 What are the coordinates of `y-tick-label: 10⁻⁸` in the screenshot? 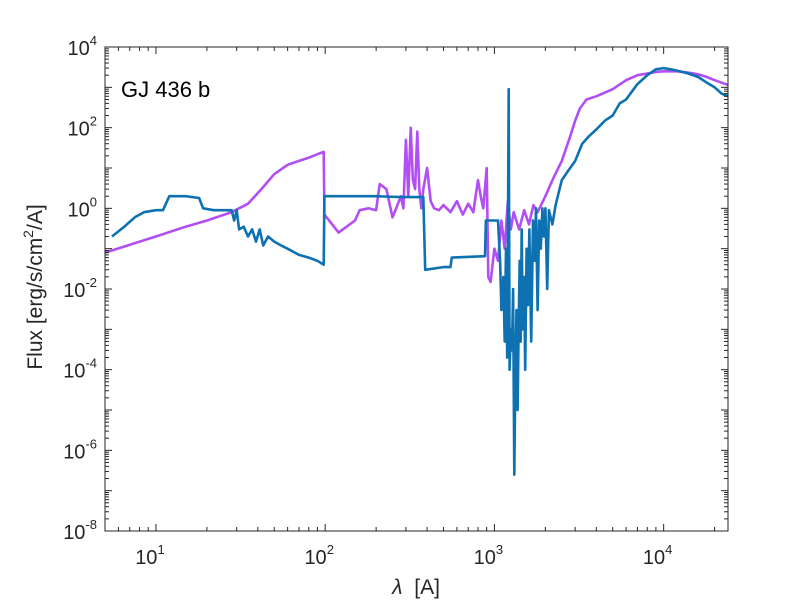 It's located at (80, 530).